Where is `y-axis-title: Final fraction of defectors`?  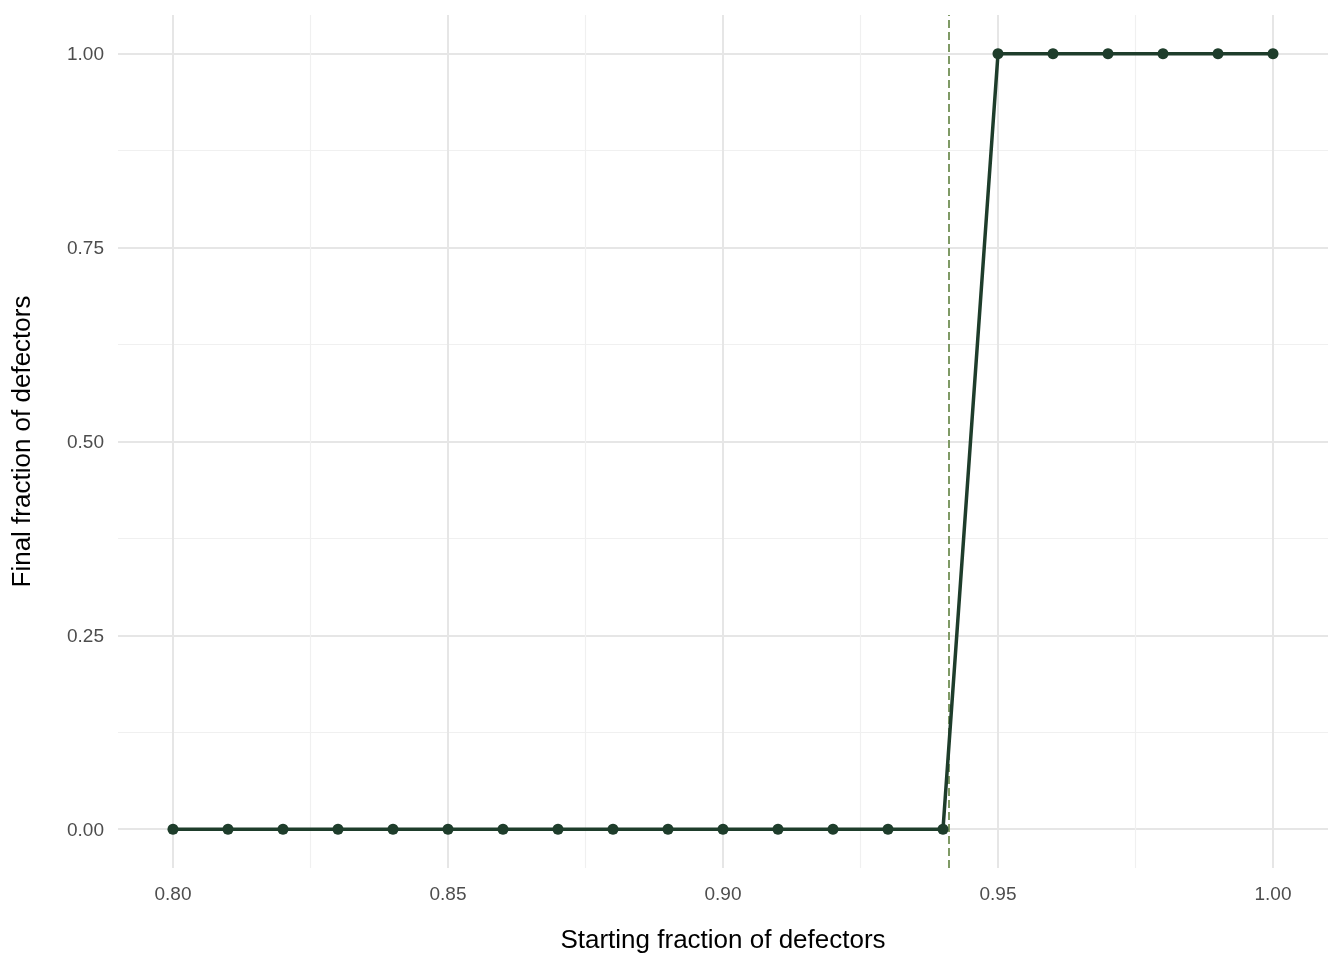 y-axis-title: Final fraction of defectors is located at coordinates (21, 441).